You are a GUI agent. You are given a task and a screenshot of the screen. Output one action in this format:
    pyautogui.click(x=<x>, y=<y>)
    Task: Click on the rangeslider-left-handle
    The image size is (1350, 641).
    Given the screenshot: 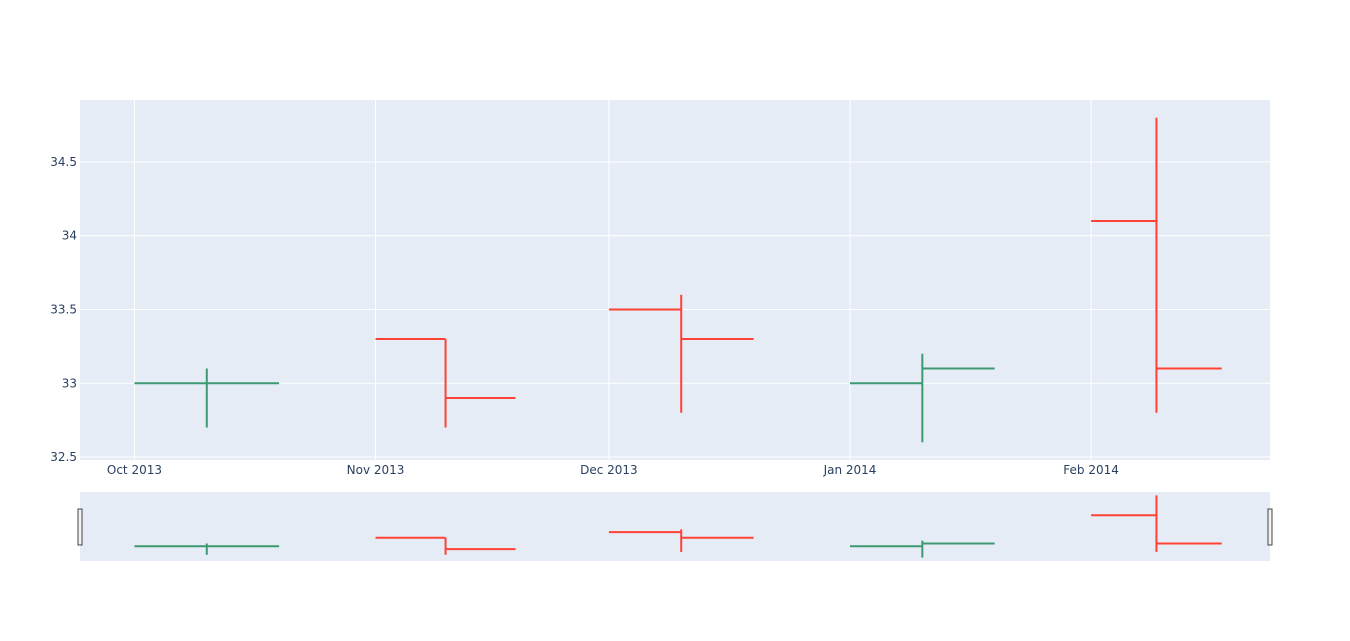 What is the action you would take?
    pyautogui.click(x=80, y=527)
    